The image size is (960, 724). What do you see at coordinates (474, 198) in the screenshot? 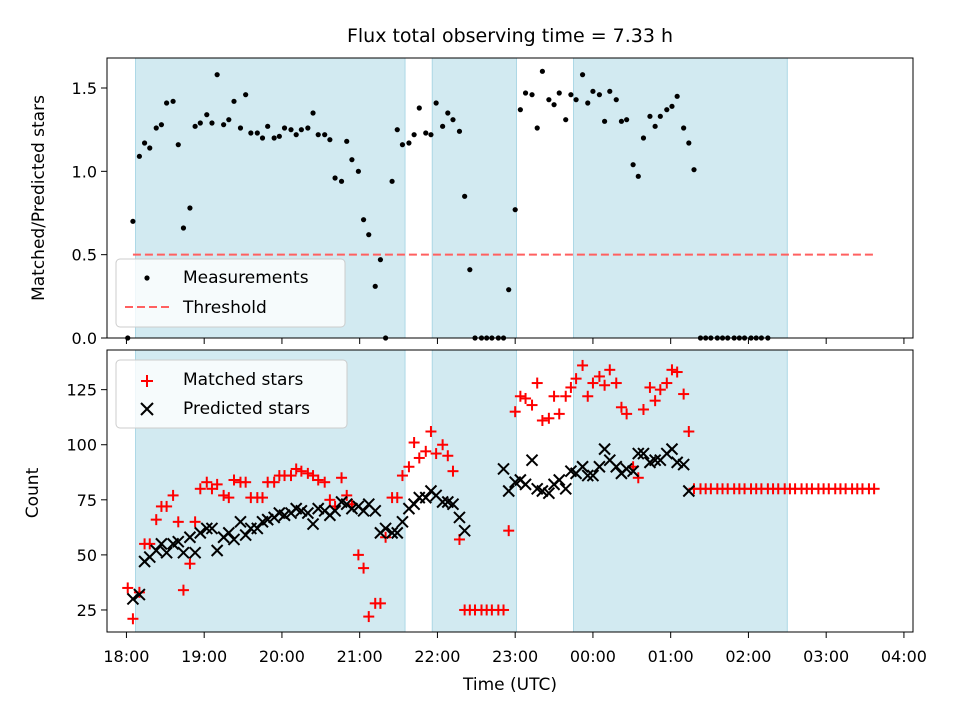
I see `shaded-interval` at bounding box center [474, 198].